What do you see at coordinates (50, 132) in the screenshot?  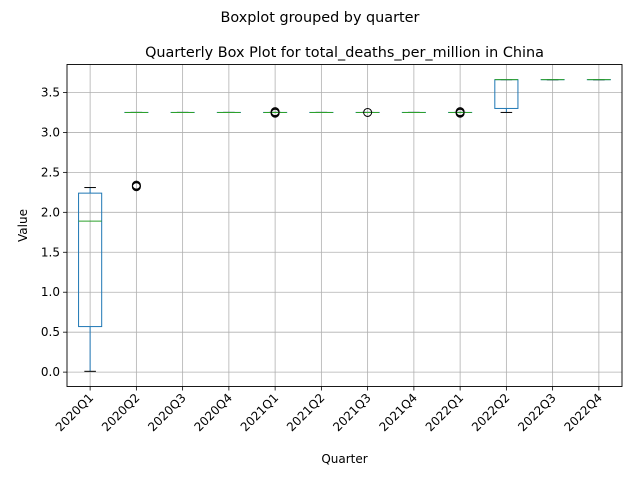 I see `y-tick-label: 3.0` at bounding box center [50, 132].